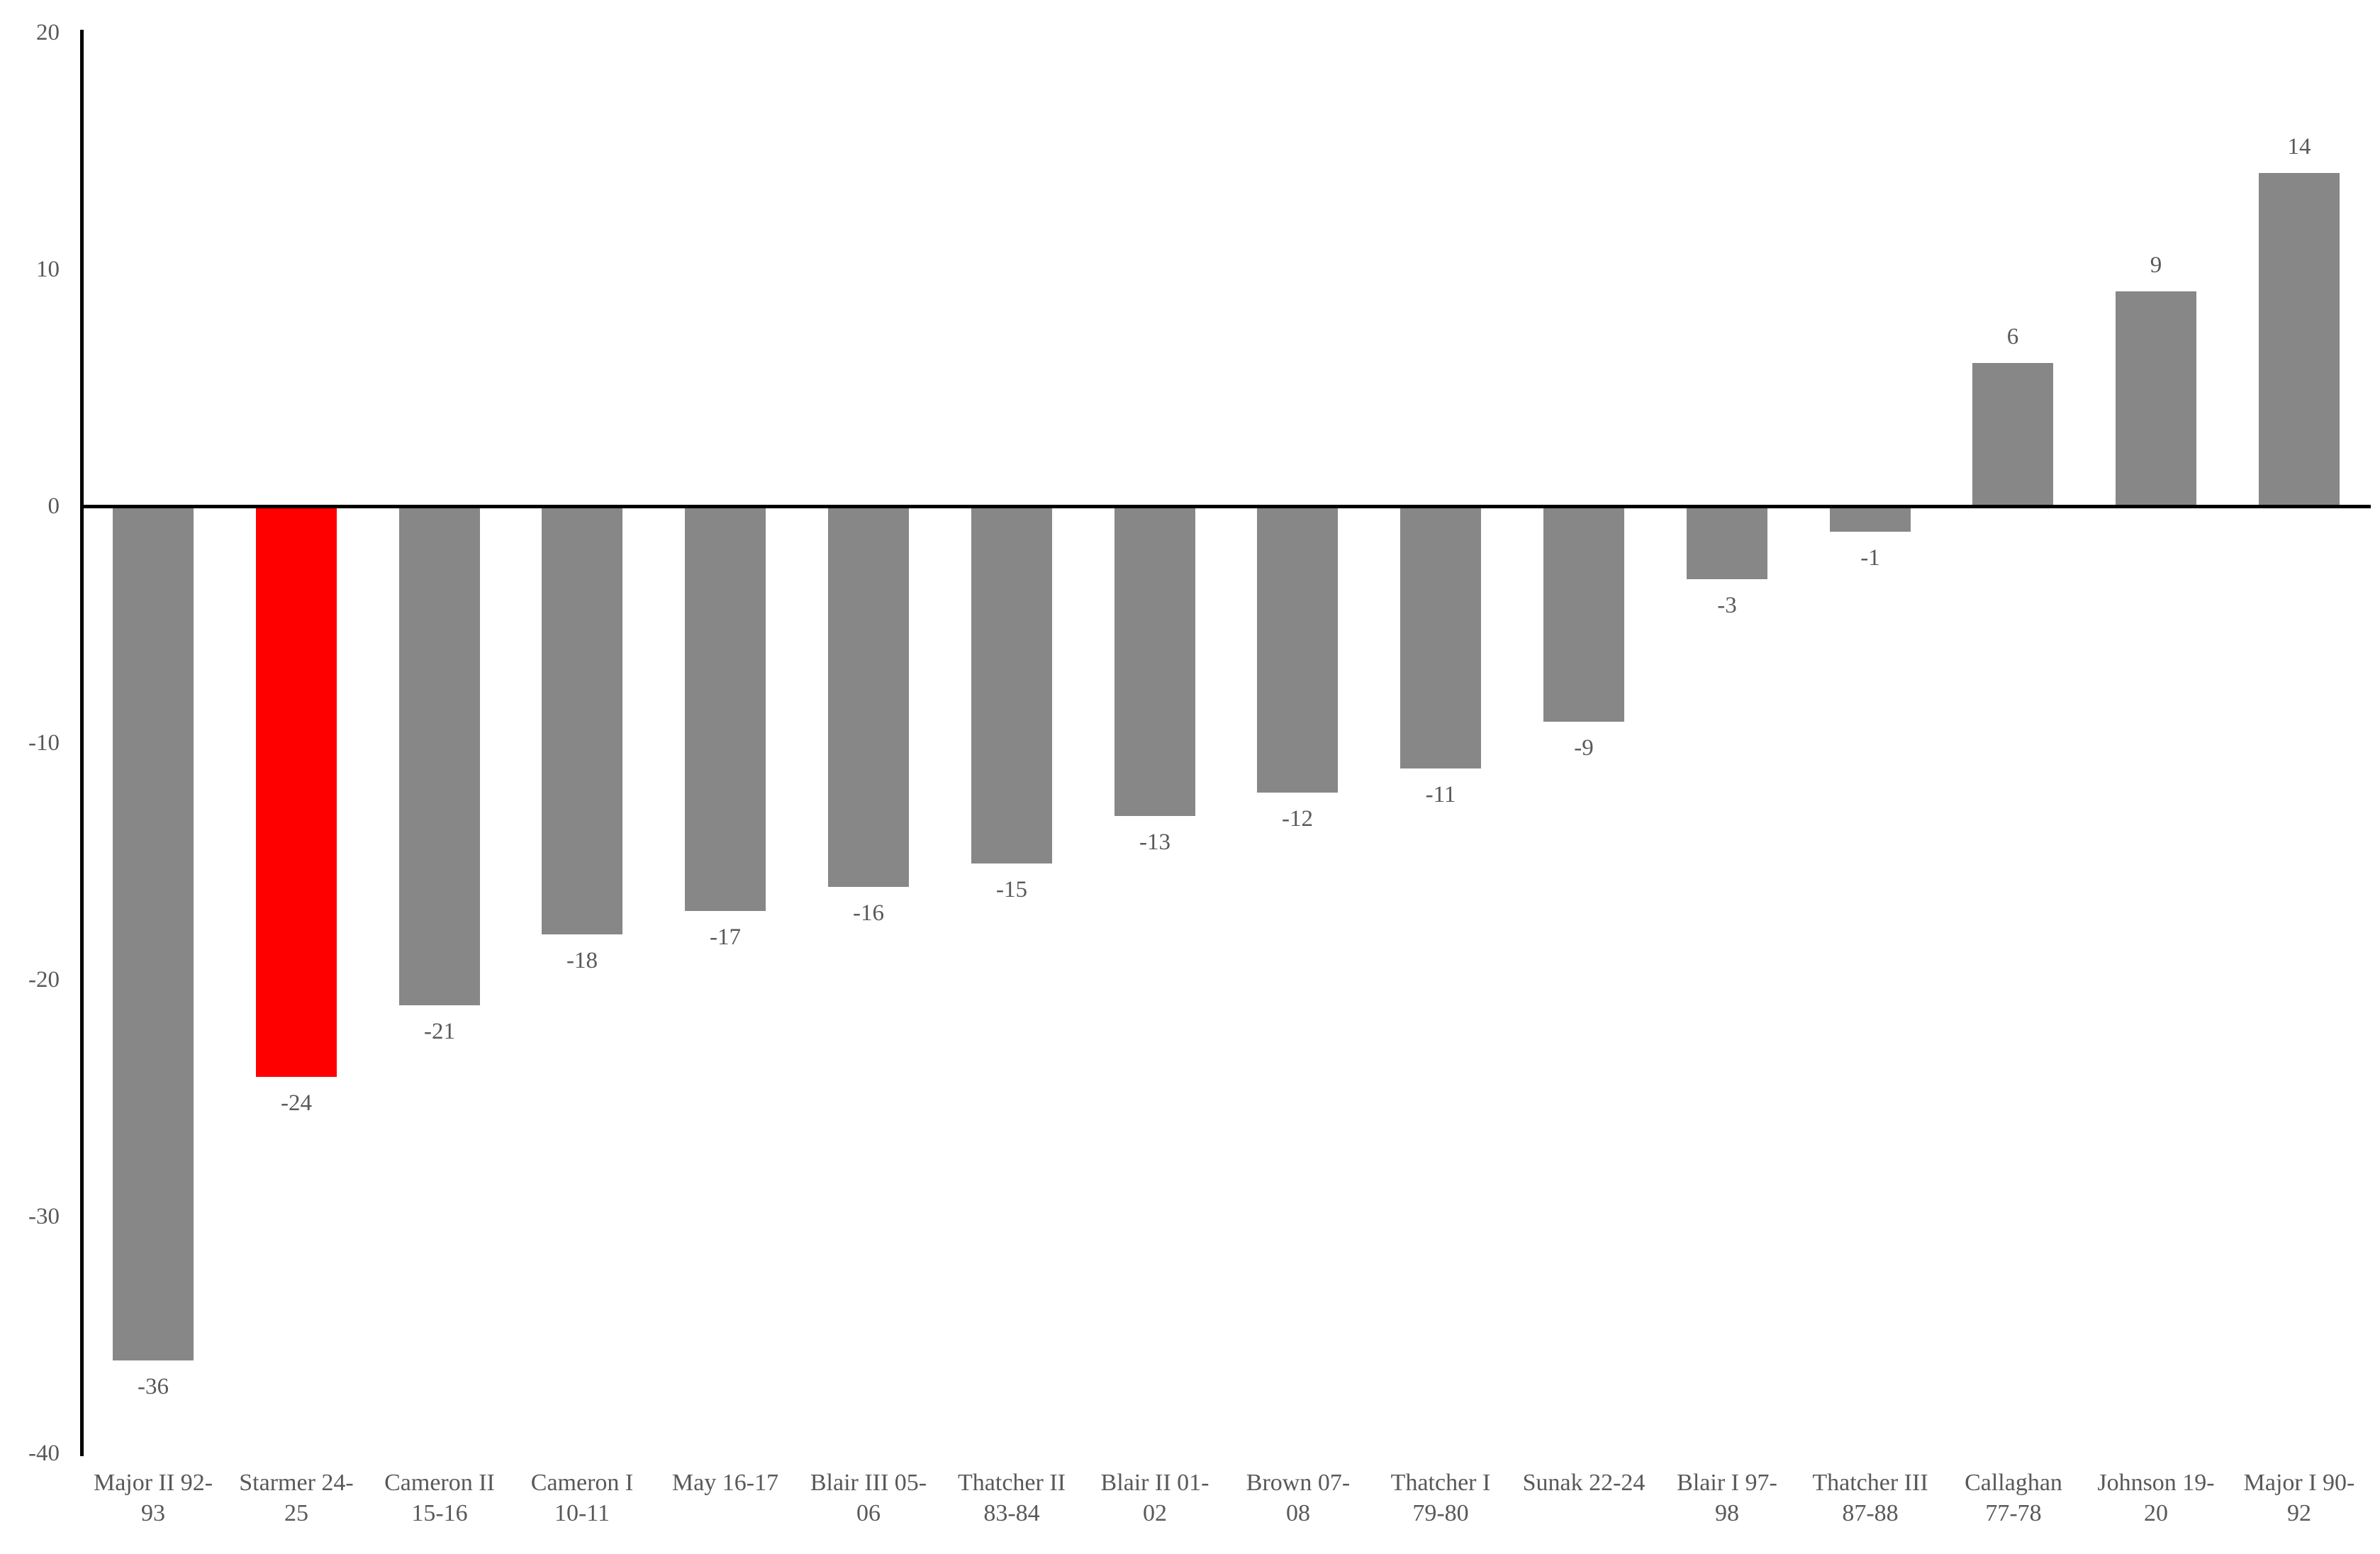 The width and height of the screenshot is (2380, 1554). What do you see at coordinates (1154, 1498) in the screenshot?
I see `category-label: Blair II 01- 02` at bounding box center [1154, 1498].